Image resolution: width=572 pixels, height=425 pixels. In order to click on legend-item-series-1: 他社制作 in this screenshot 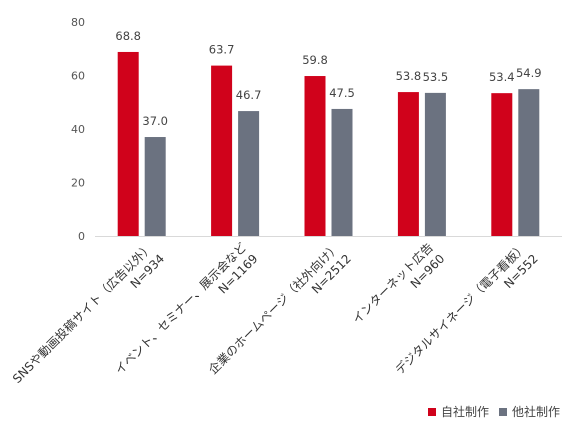, I will do `click(529, 411)`.